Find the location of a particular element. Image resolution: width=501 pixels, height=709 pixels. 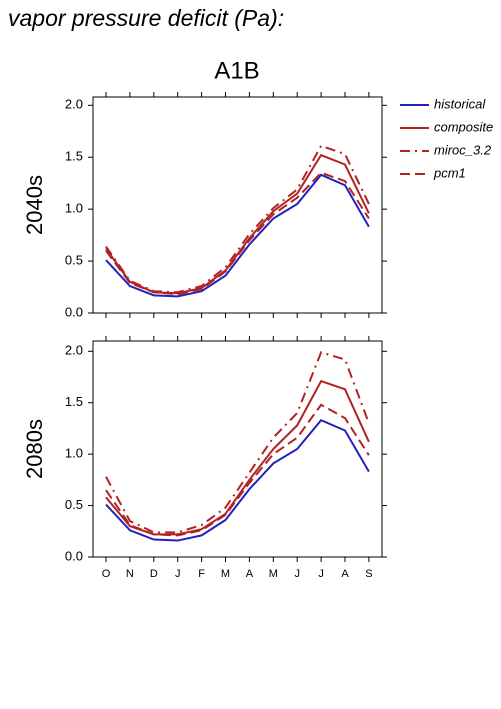

legend-label: historical is located at coordinates (460, 103).